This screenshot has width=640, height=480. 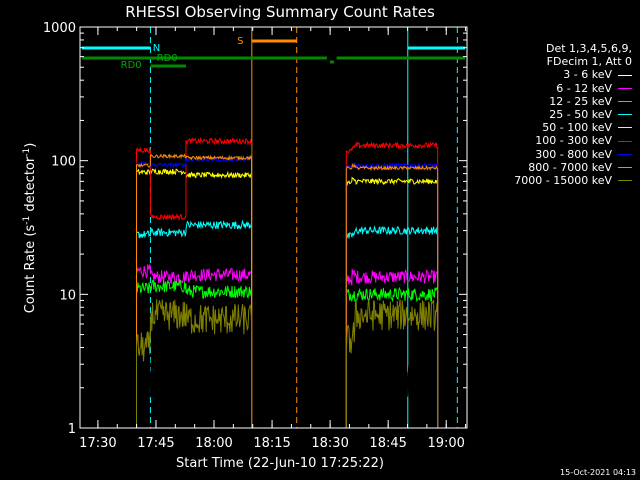 What do you see at coordinates (27, 152) in the screenshot?
I see `y-axis-label-sup2: -1` at bounding box center [27, 152].